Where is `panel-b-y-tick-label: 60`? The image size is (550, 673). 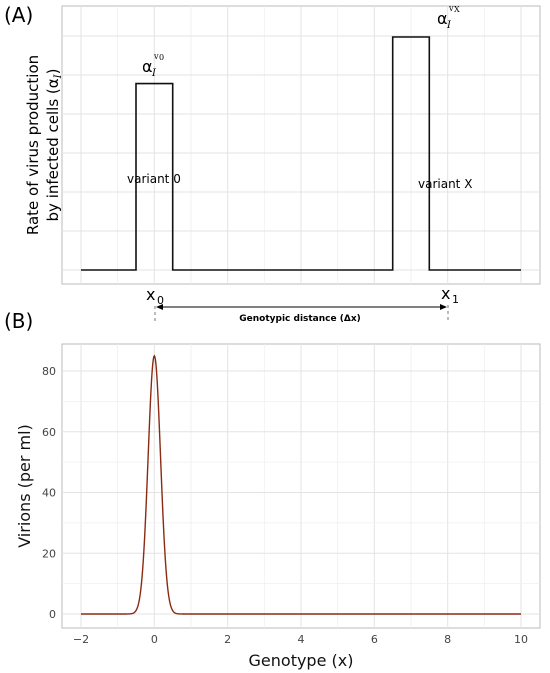
panel-b-y-tick-label: 60 is located at coordinates (49, 432).